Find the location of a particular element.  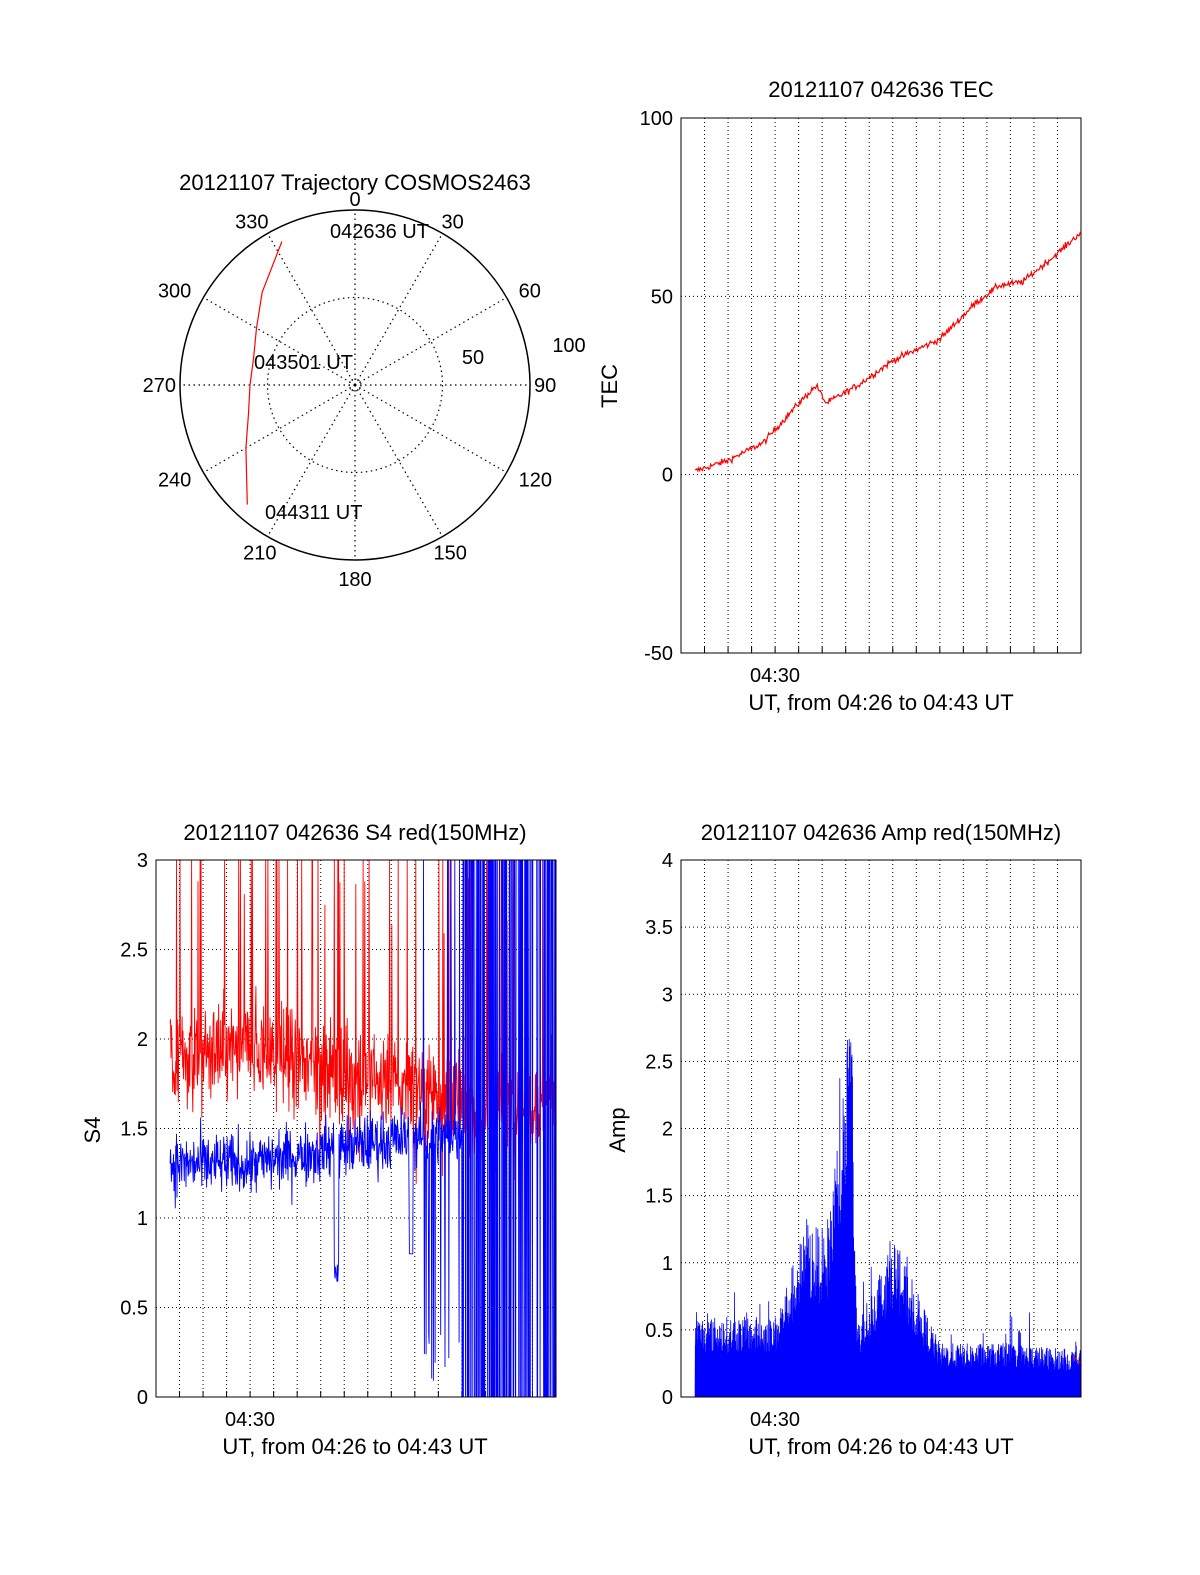

polar-grid is located at coordinates (355, 385).